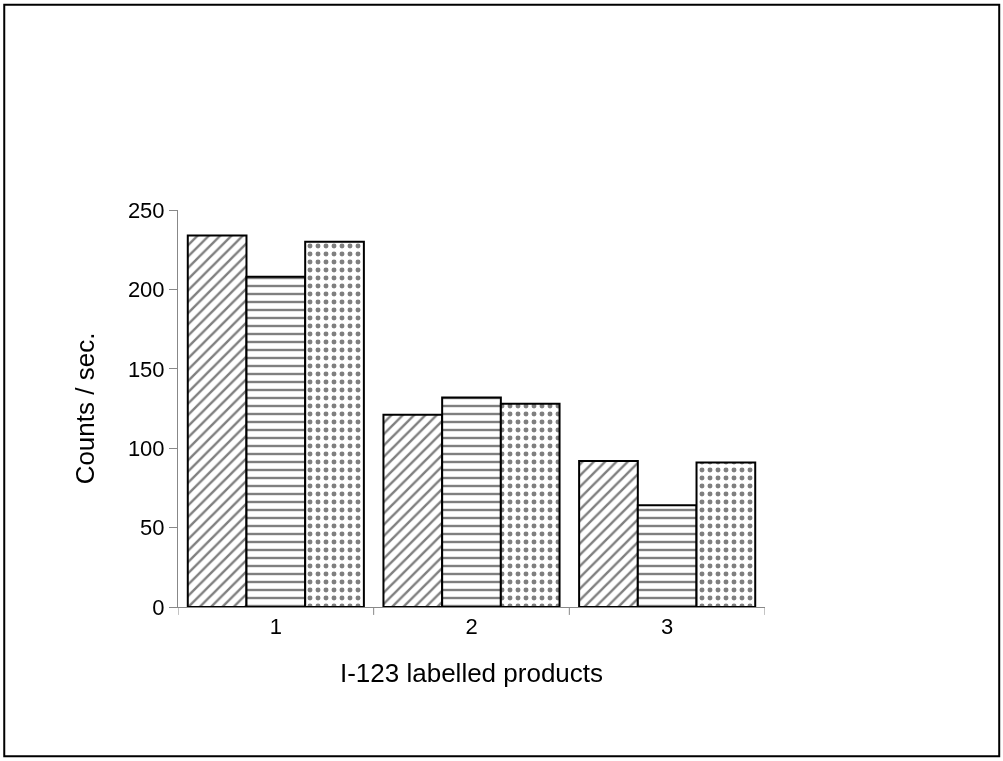 This screenshot has height=761, width=1003. I want to click on x-axis-title: I-123 labelled products, so click(471, 673).